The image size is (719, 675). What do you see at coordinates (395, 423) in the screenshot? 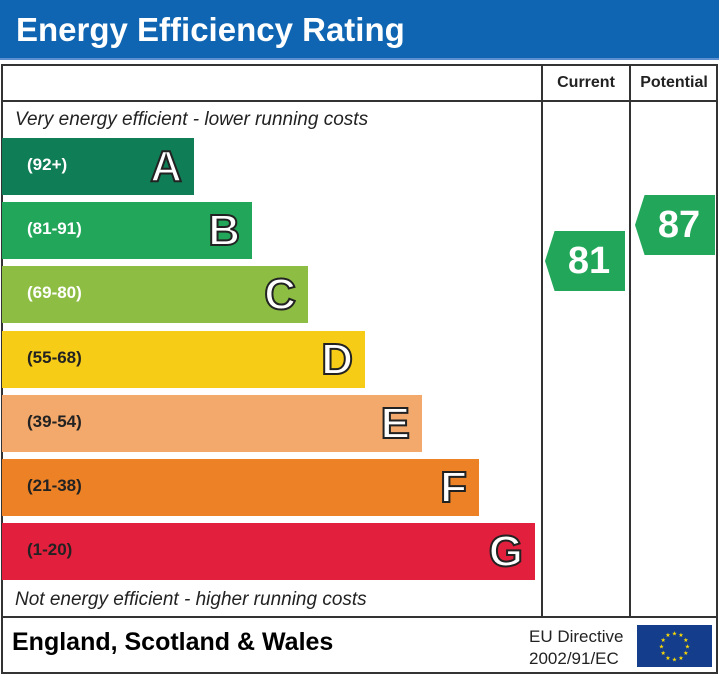
I see `band-letter: E` at bounding box center [395, 423].